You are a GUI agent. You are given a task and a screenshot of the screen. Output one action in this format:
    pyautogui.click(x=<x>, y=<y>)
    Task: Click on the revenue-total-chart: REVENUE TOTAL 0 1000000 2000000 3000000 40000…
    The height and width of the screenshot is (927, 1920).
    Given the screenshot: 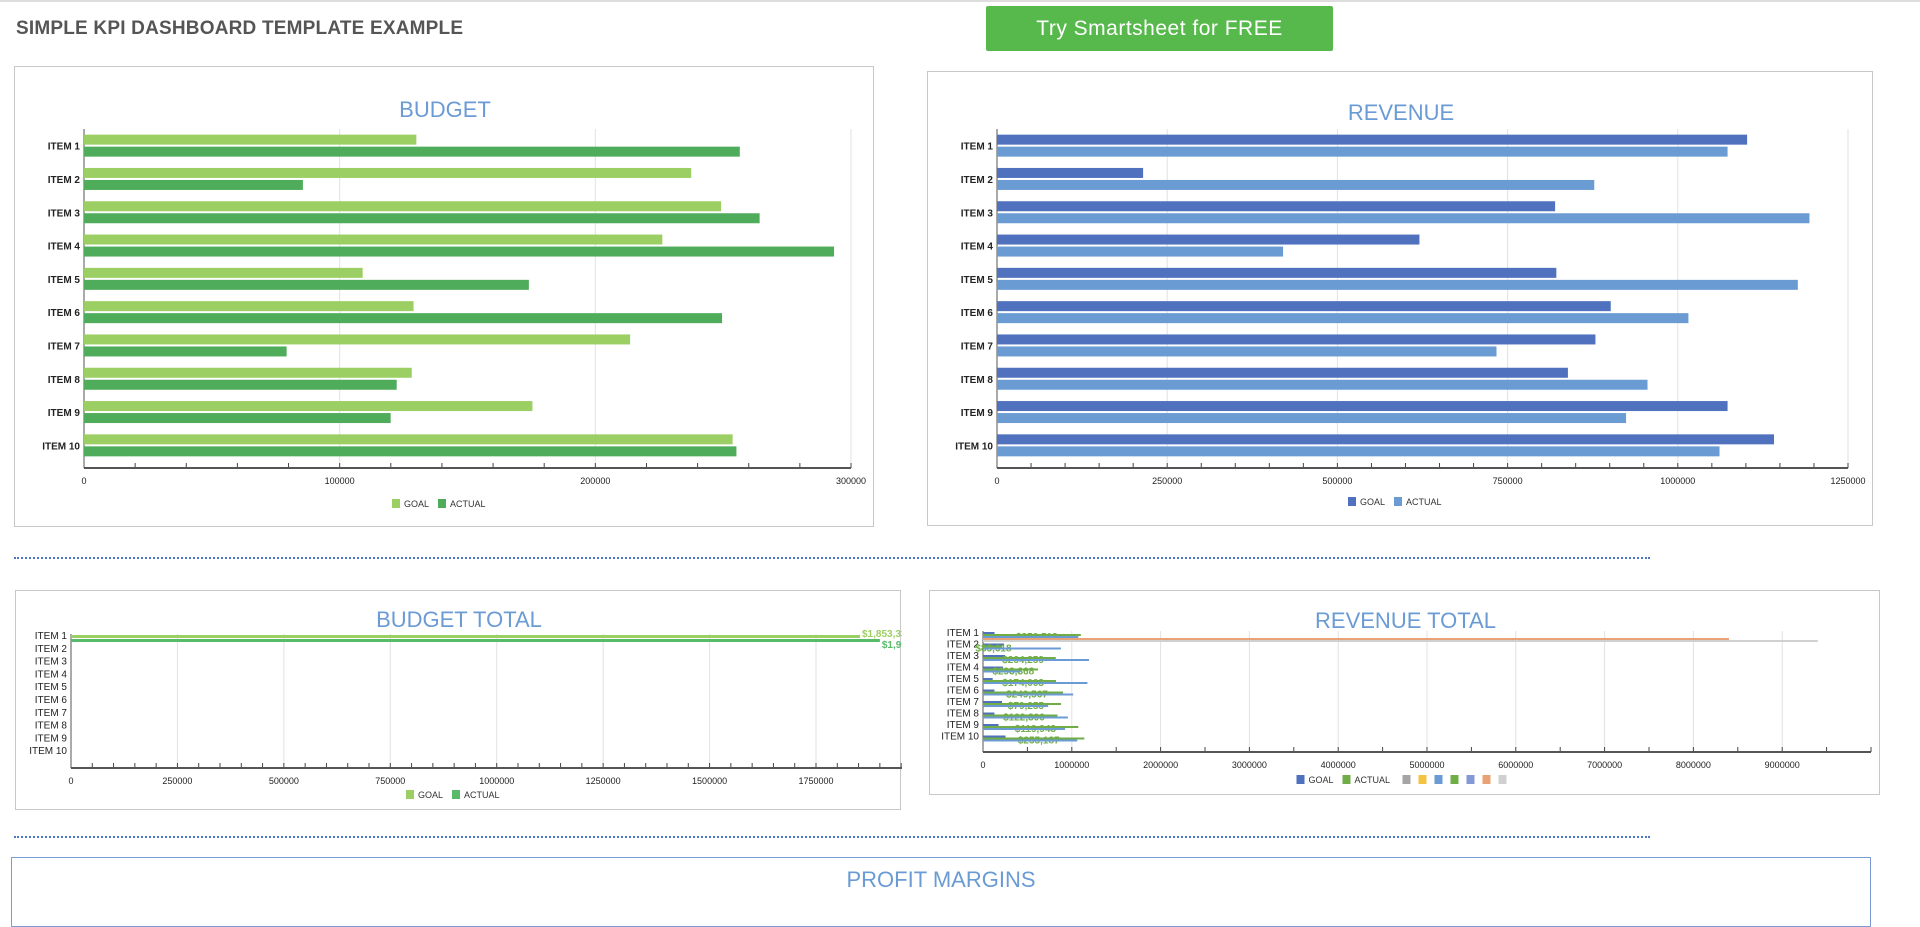 What is the action you would take?
    pyautogui.click(x=1404, y=692)
    